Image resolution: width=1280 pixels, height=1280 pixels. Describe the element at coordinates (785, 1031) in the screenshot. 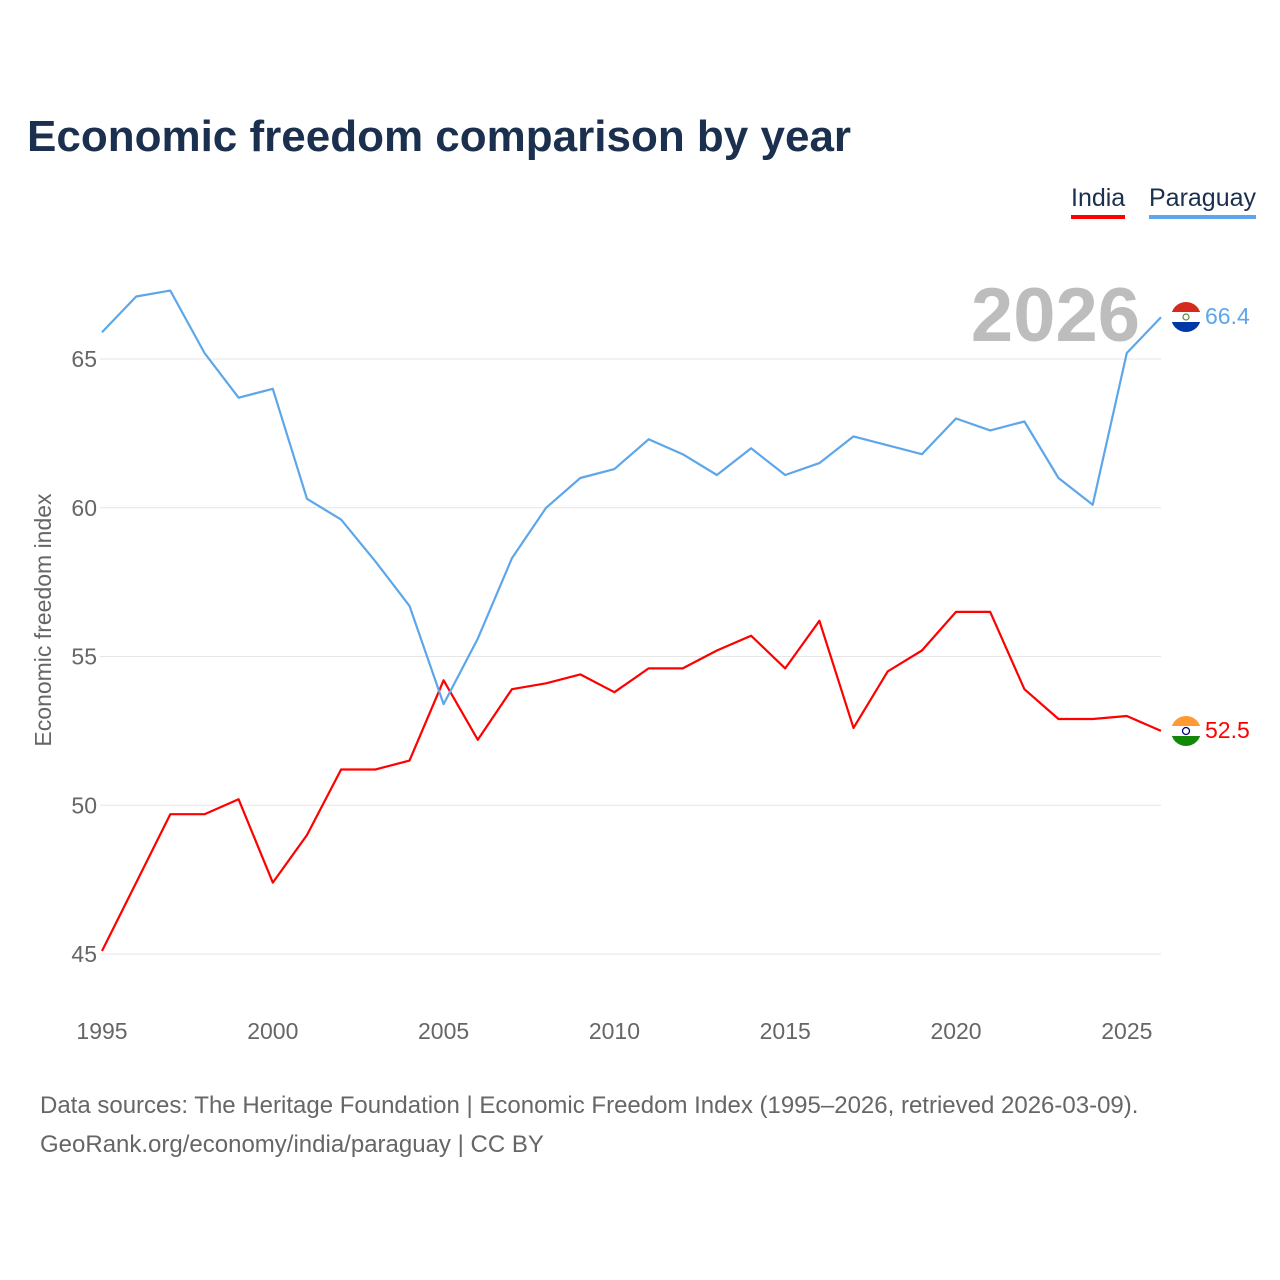

I see `x-tick-label: 2015` at that location.